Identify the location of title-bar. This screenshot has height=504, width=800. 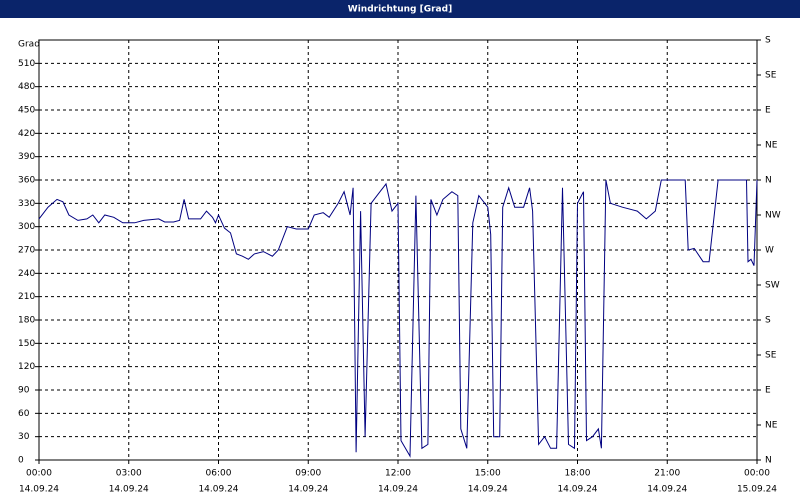
(400, 9).